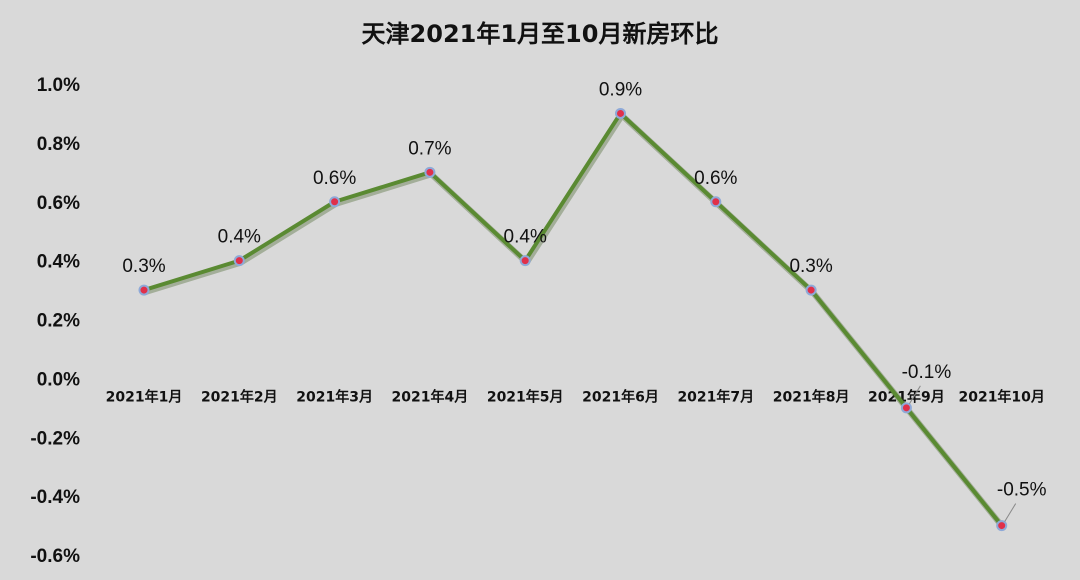 Image resolution: width=1080 pixels, height=580 pixels. Describe the element at coordinates (58, 144) in the screenshot. I see `y-tick-label: 0.8%` at that location.